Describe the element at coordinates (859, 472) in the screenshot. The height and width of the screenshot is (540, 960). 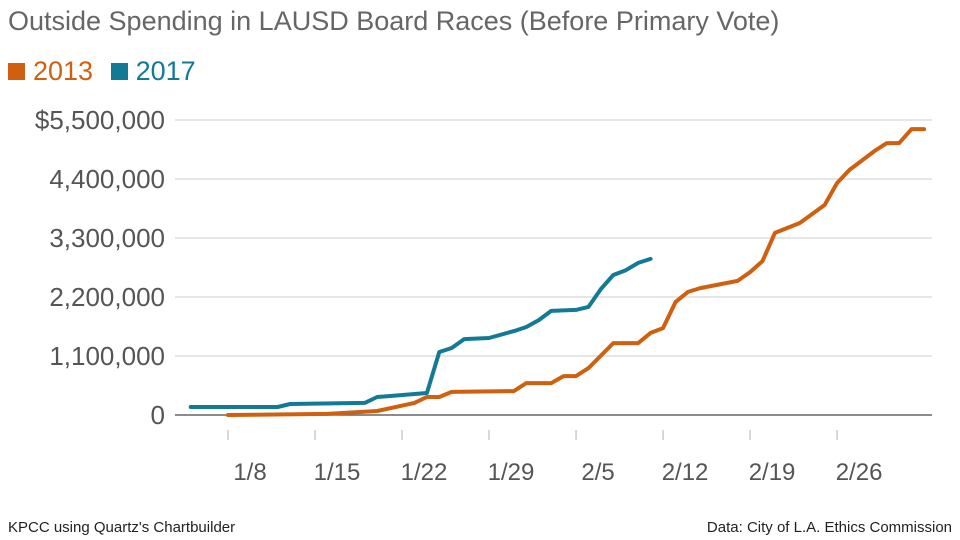
I see `x-tick-label: 2/26` at that location.